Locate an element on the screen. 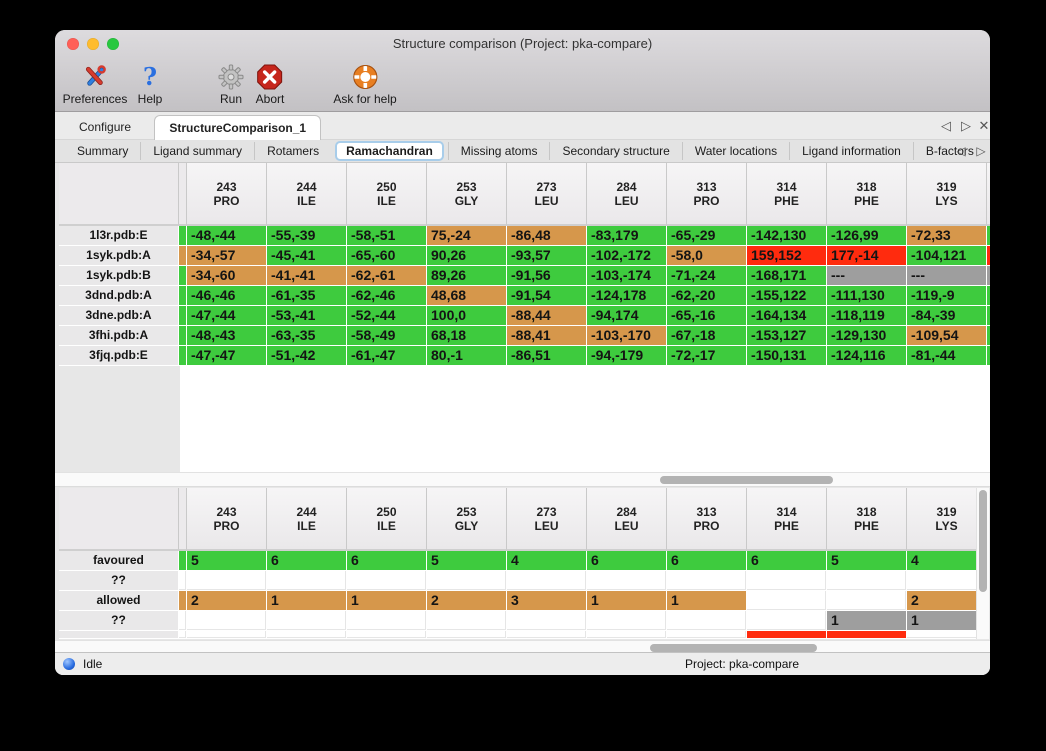  lifebuoy-icon is located at coordinates (364, 76).